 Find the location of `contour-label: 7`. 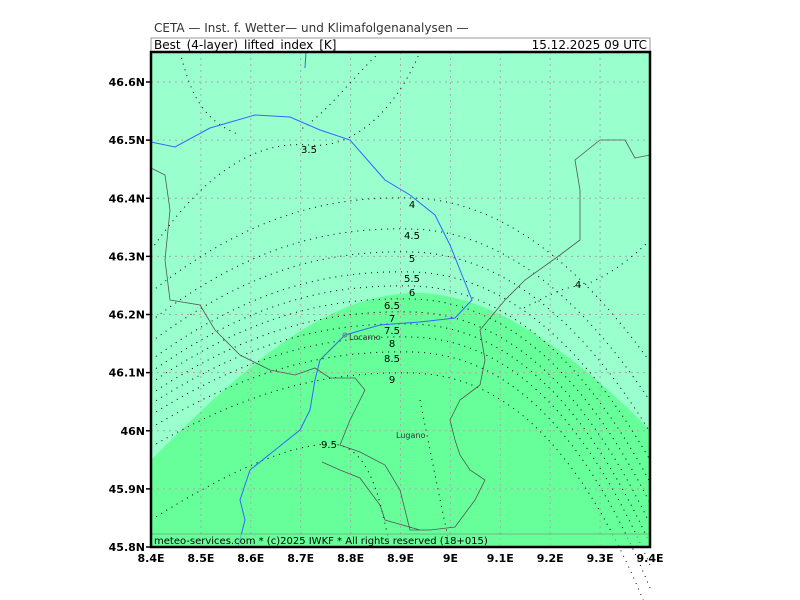

contour-label: 7 is located at coordinates (392, 319).